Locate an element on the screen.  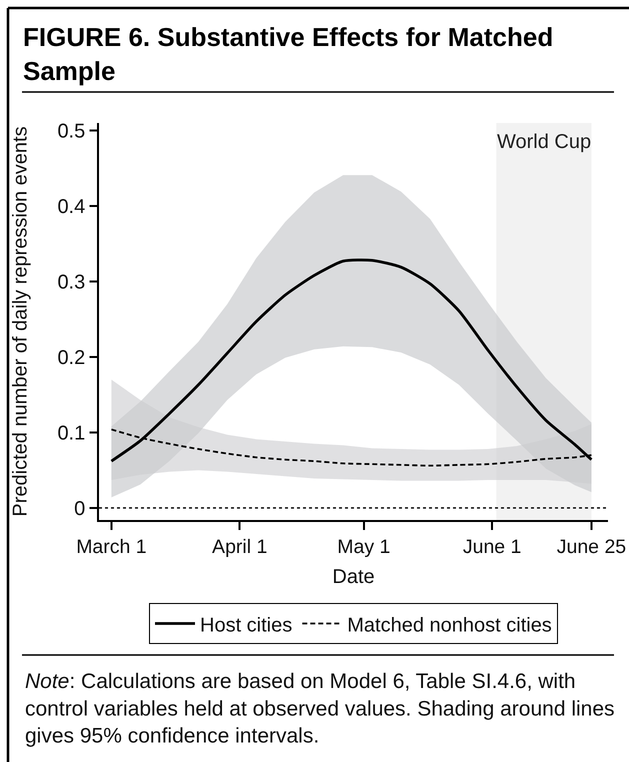
x-tick-label: May 1 is located at coordinates (363, 547).